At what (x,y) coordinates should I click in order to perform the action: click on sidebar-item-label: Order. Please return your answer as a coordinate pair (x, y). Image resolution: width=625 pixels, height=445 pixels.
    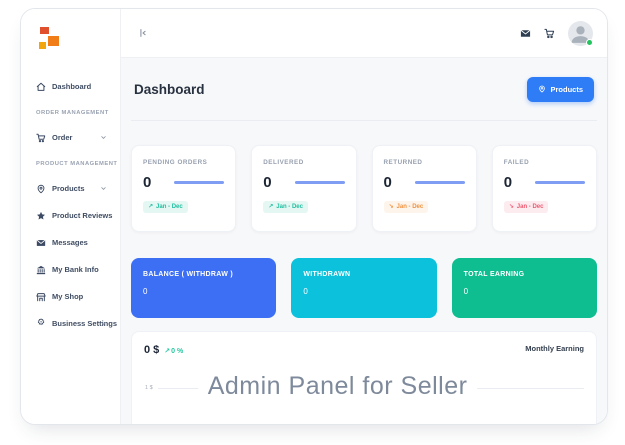
    Looking at the image, I should click on (62, 137).